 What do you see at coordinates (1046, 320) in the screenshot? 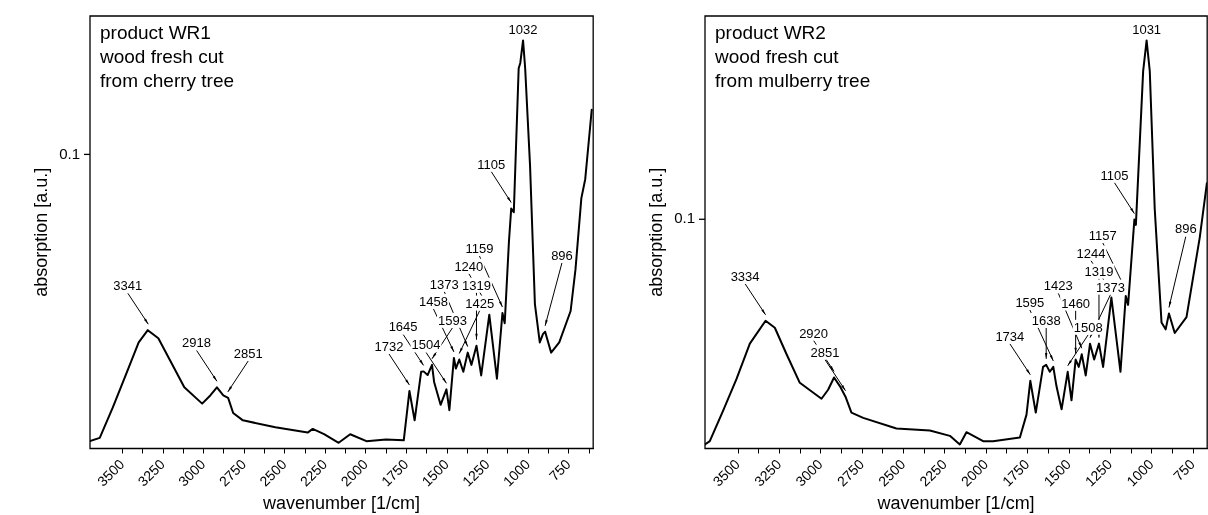
I see `annotation: 1638` at bounding box center [1046, 320].